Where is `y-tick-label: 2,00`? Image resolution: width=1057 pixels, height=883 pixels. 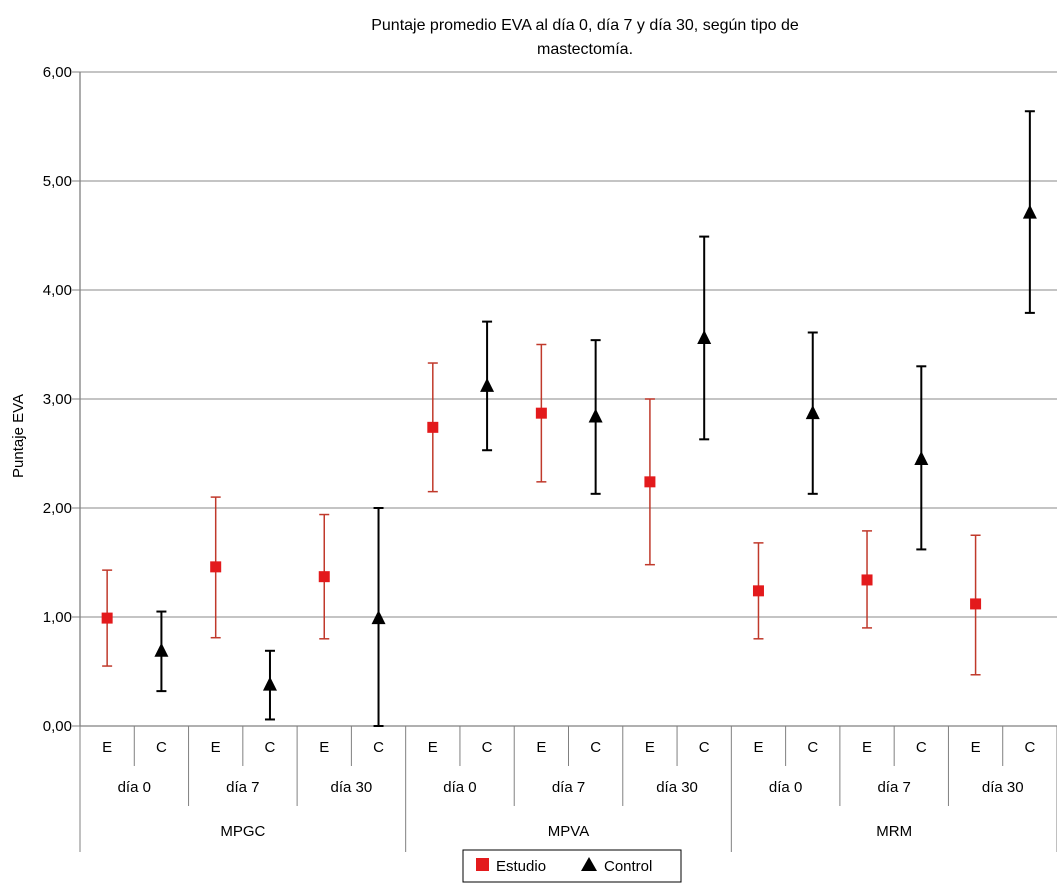 y-tick-label: 2,00 is located at coordinates (57, 508).